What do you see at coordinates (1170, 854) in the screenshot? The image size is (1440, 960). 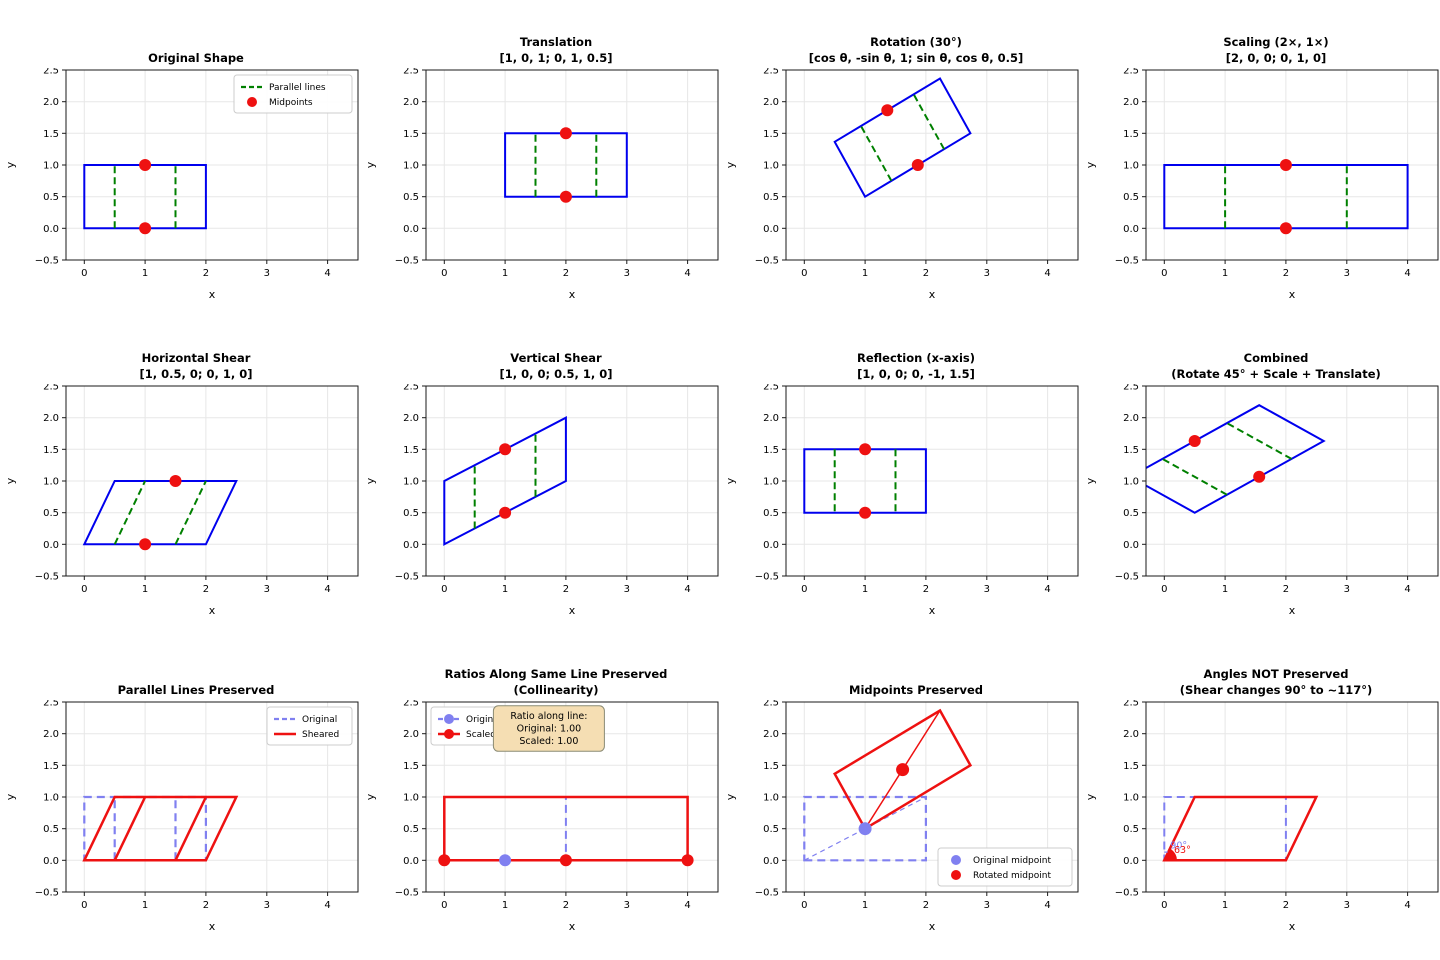 I see `angle-wedge` at bounding box center [1170, 854].